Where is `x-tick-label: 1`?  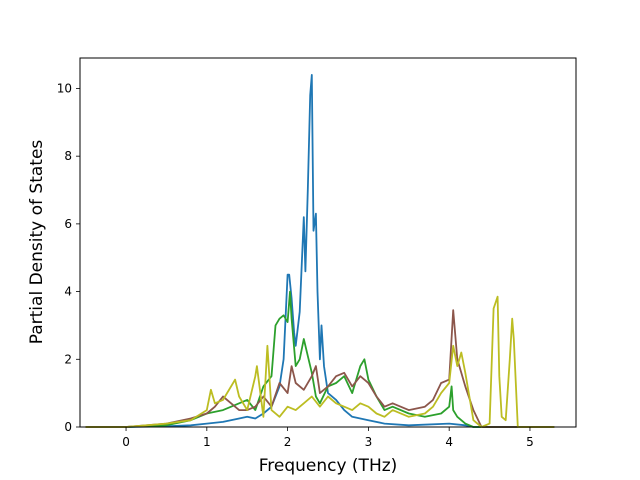 x-tick-label: 1 is located at coordinates (207, 442).